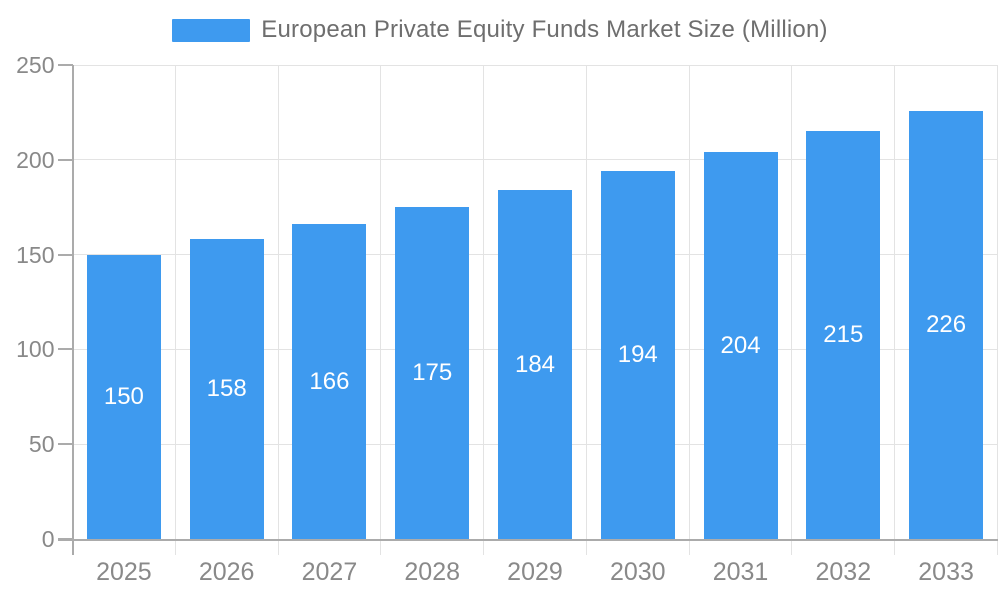 Image resolution: width=1000 pixels, height=600 pixels. I want to click on y-axis-line, so click(72, 310).